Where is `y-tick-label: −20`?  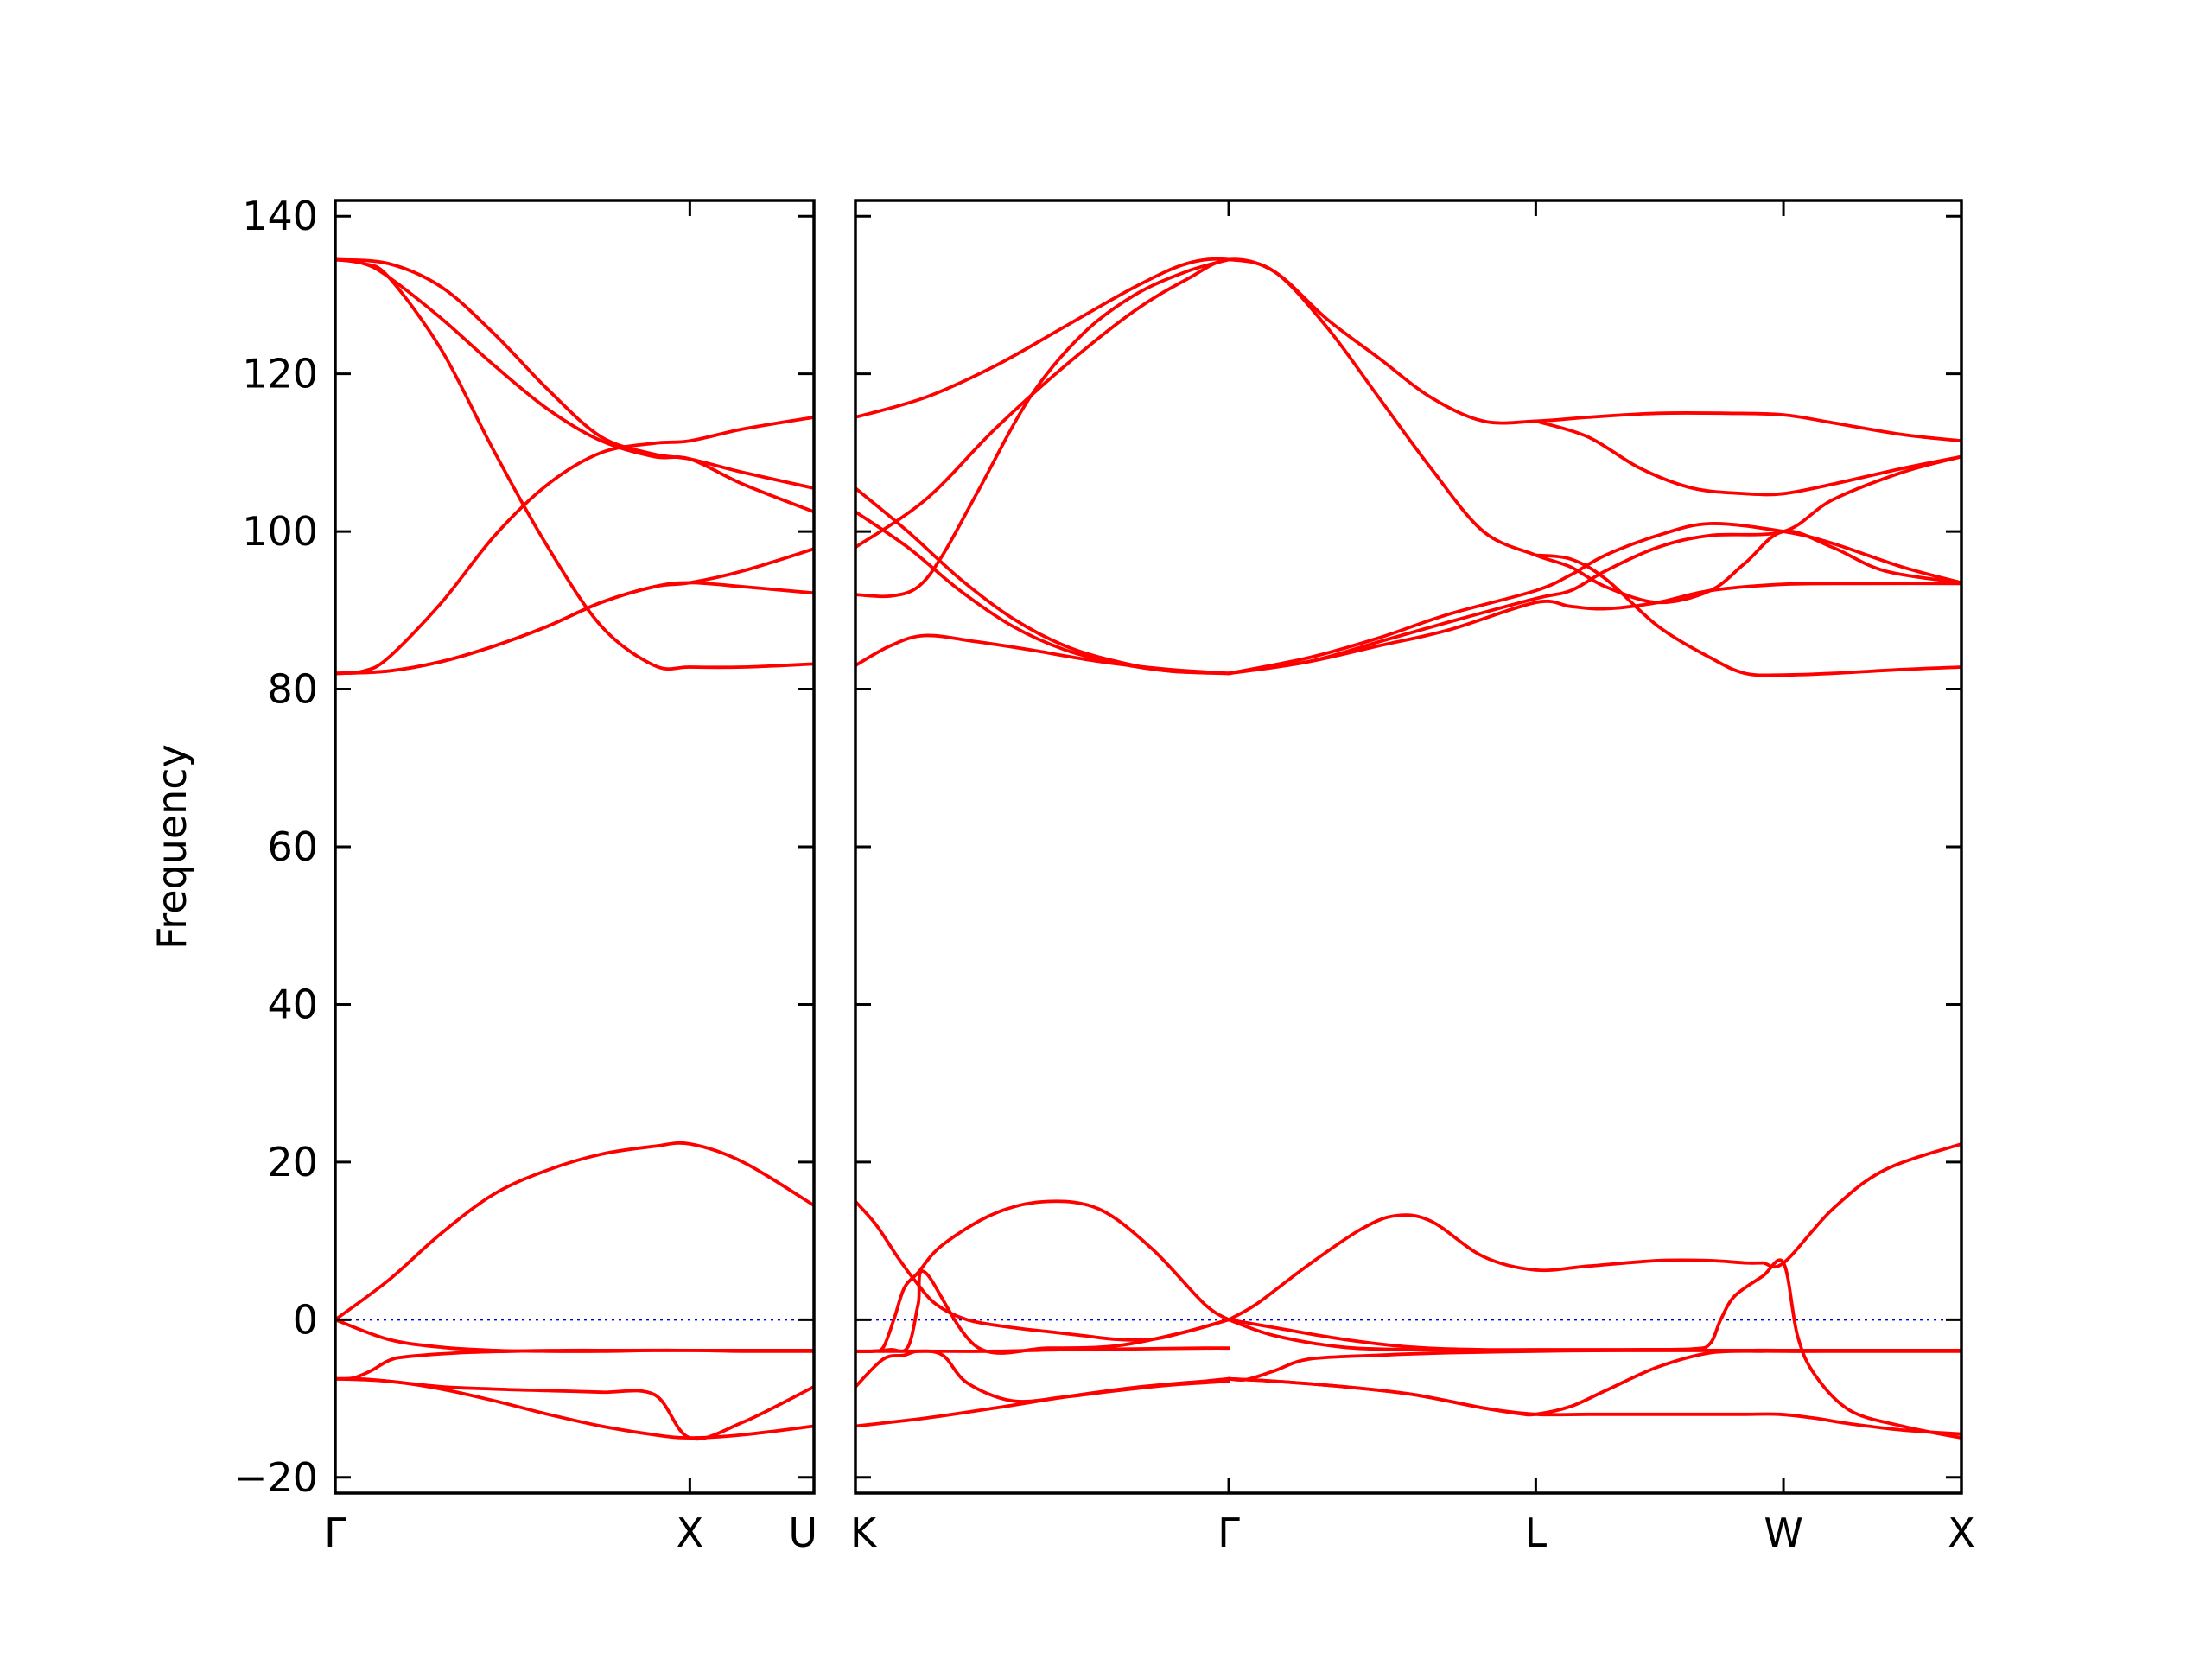 y-tick-label: −20 is located at coordinates (276, 1477).